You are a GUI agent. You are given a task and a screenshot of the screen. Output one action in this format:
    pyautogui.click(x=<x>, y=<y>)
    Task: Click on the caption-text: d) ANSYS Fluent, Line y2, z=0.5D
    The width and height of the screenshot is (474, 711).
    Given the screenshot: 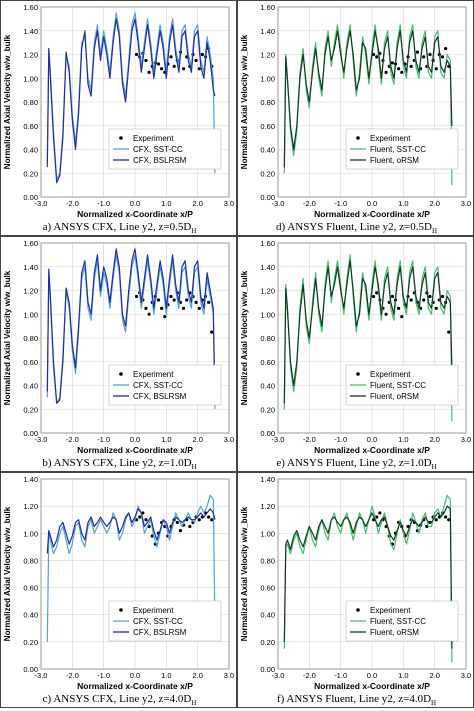 What is the action you would take?
    pyautogui.click(x=354, y=227)
    